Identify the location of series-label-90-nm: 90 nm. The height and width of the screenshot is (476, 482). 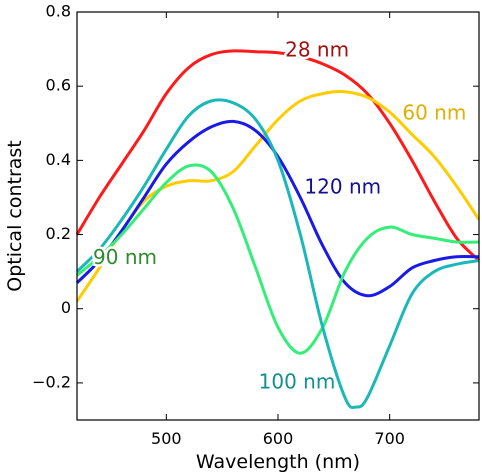
(125, 257).